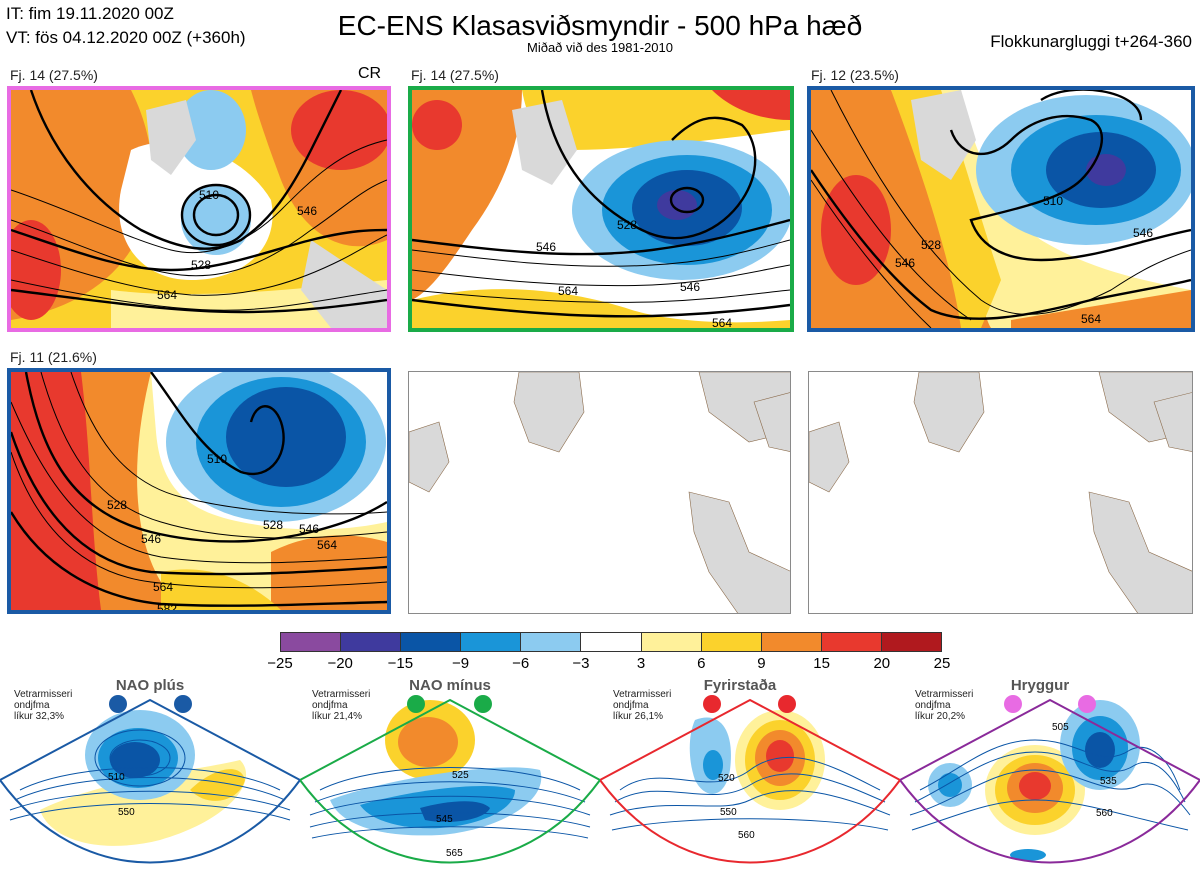 This screenshot has height=876, width=1200. I want to click on contour-label: 545, so click(444, 819).